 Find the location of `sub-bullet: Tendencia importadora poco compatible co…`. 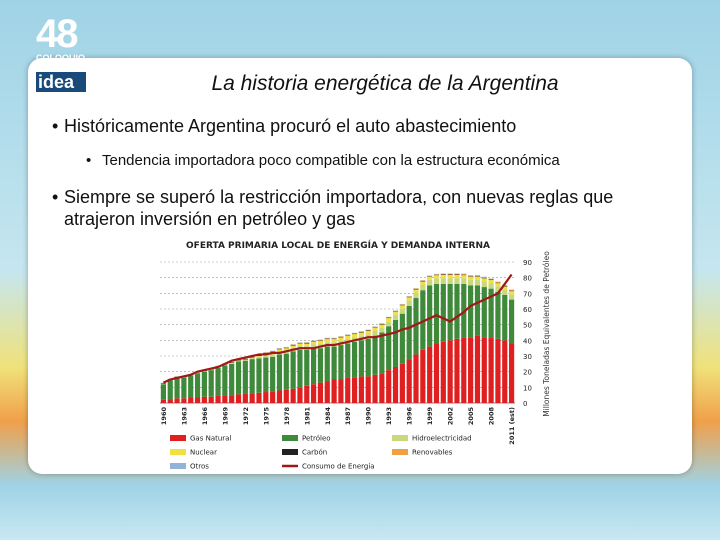

sub-bullet: Tendencia importadora poco compatible co… is located at coordinates (323, 160).